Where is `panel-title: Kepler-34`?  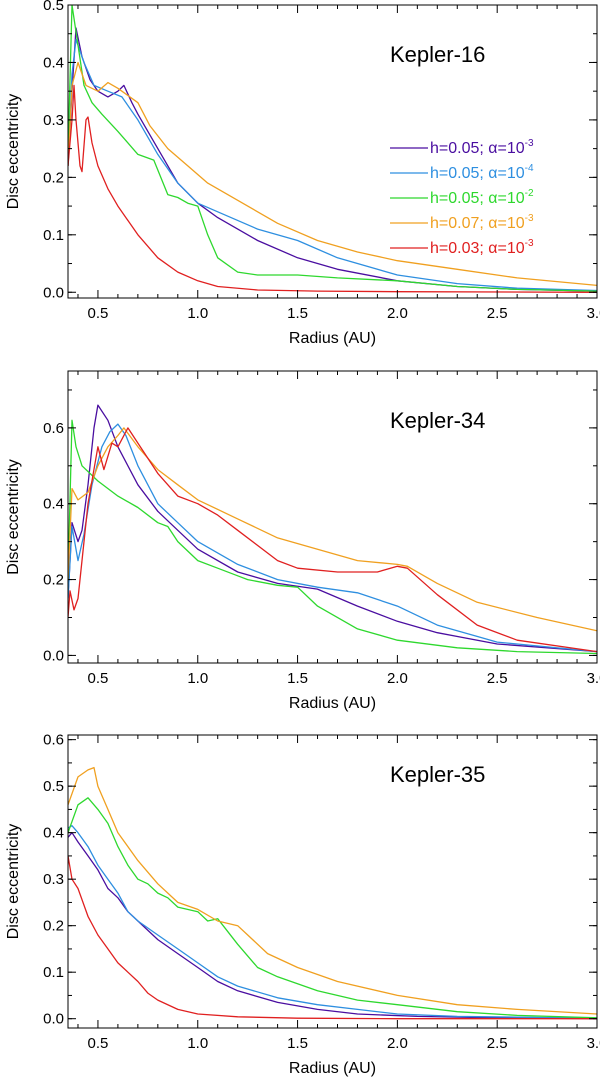 panel-title: Kepler-34 is located at coordinates (437, 420).